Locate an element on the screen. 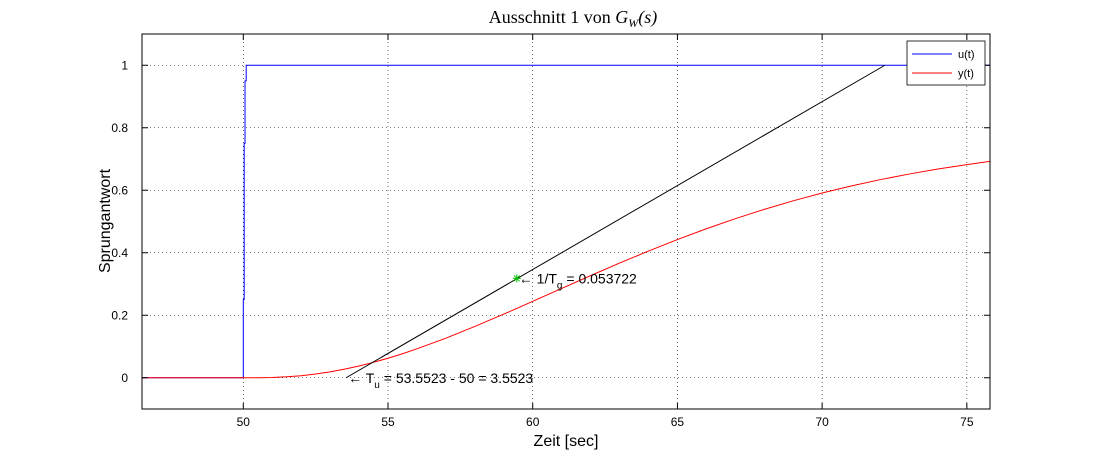 This screenshot has width=1094, height=461. y-tick-label: 1 is located at coordinates (124, 65).